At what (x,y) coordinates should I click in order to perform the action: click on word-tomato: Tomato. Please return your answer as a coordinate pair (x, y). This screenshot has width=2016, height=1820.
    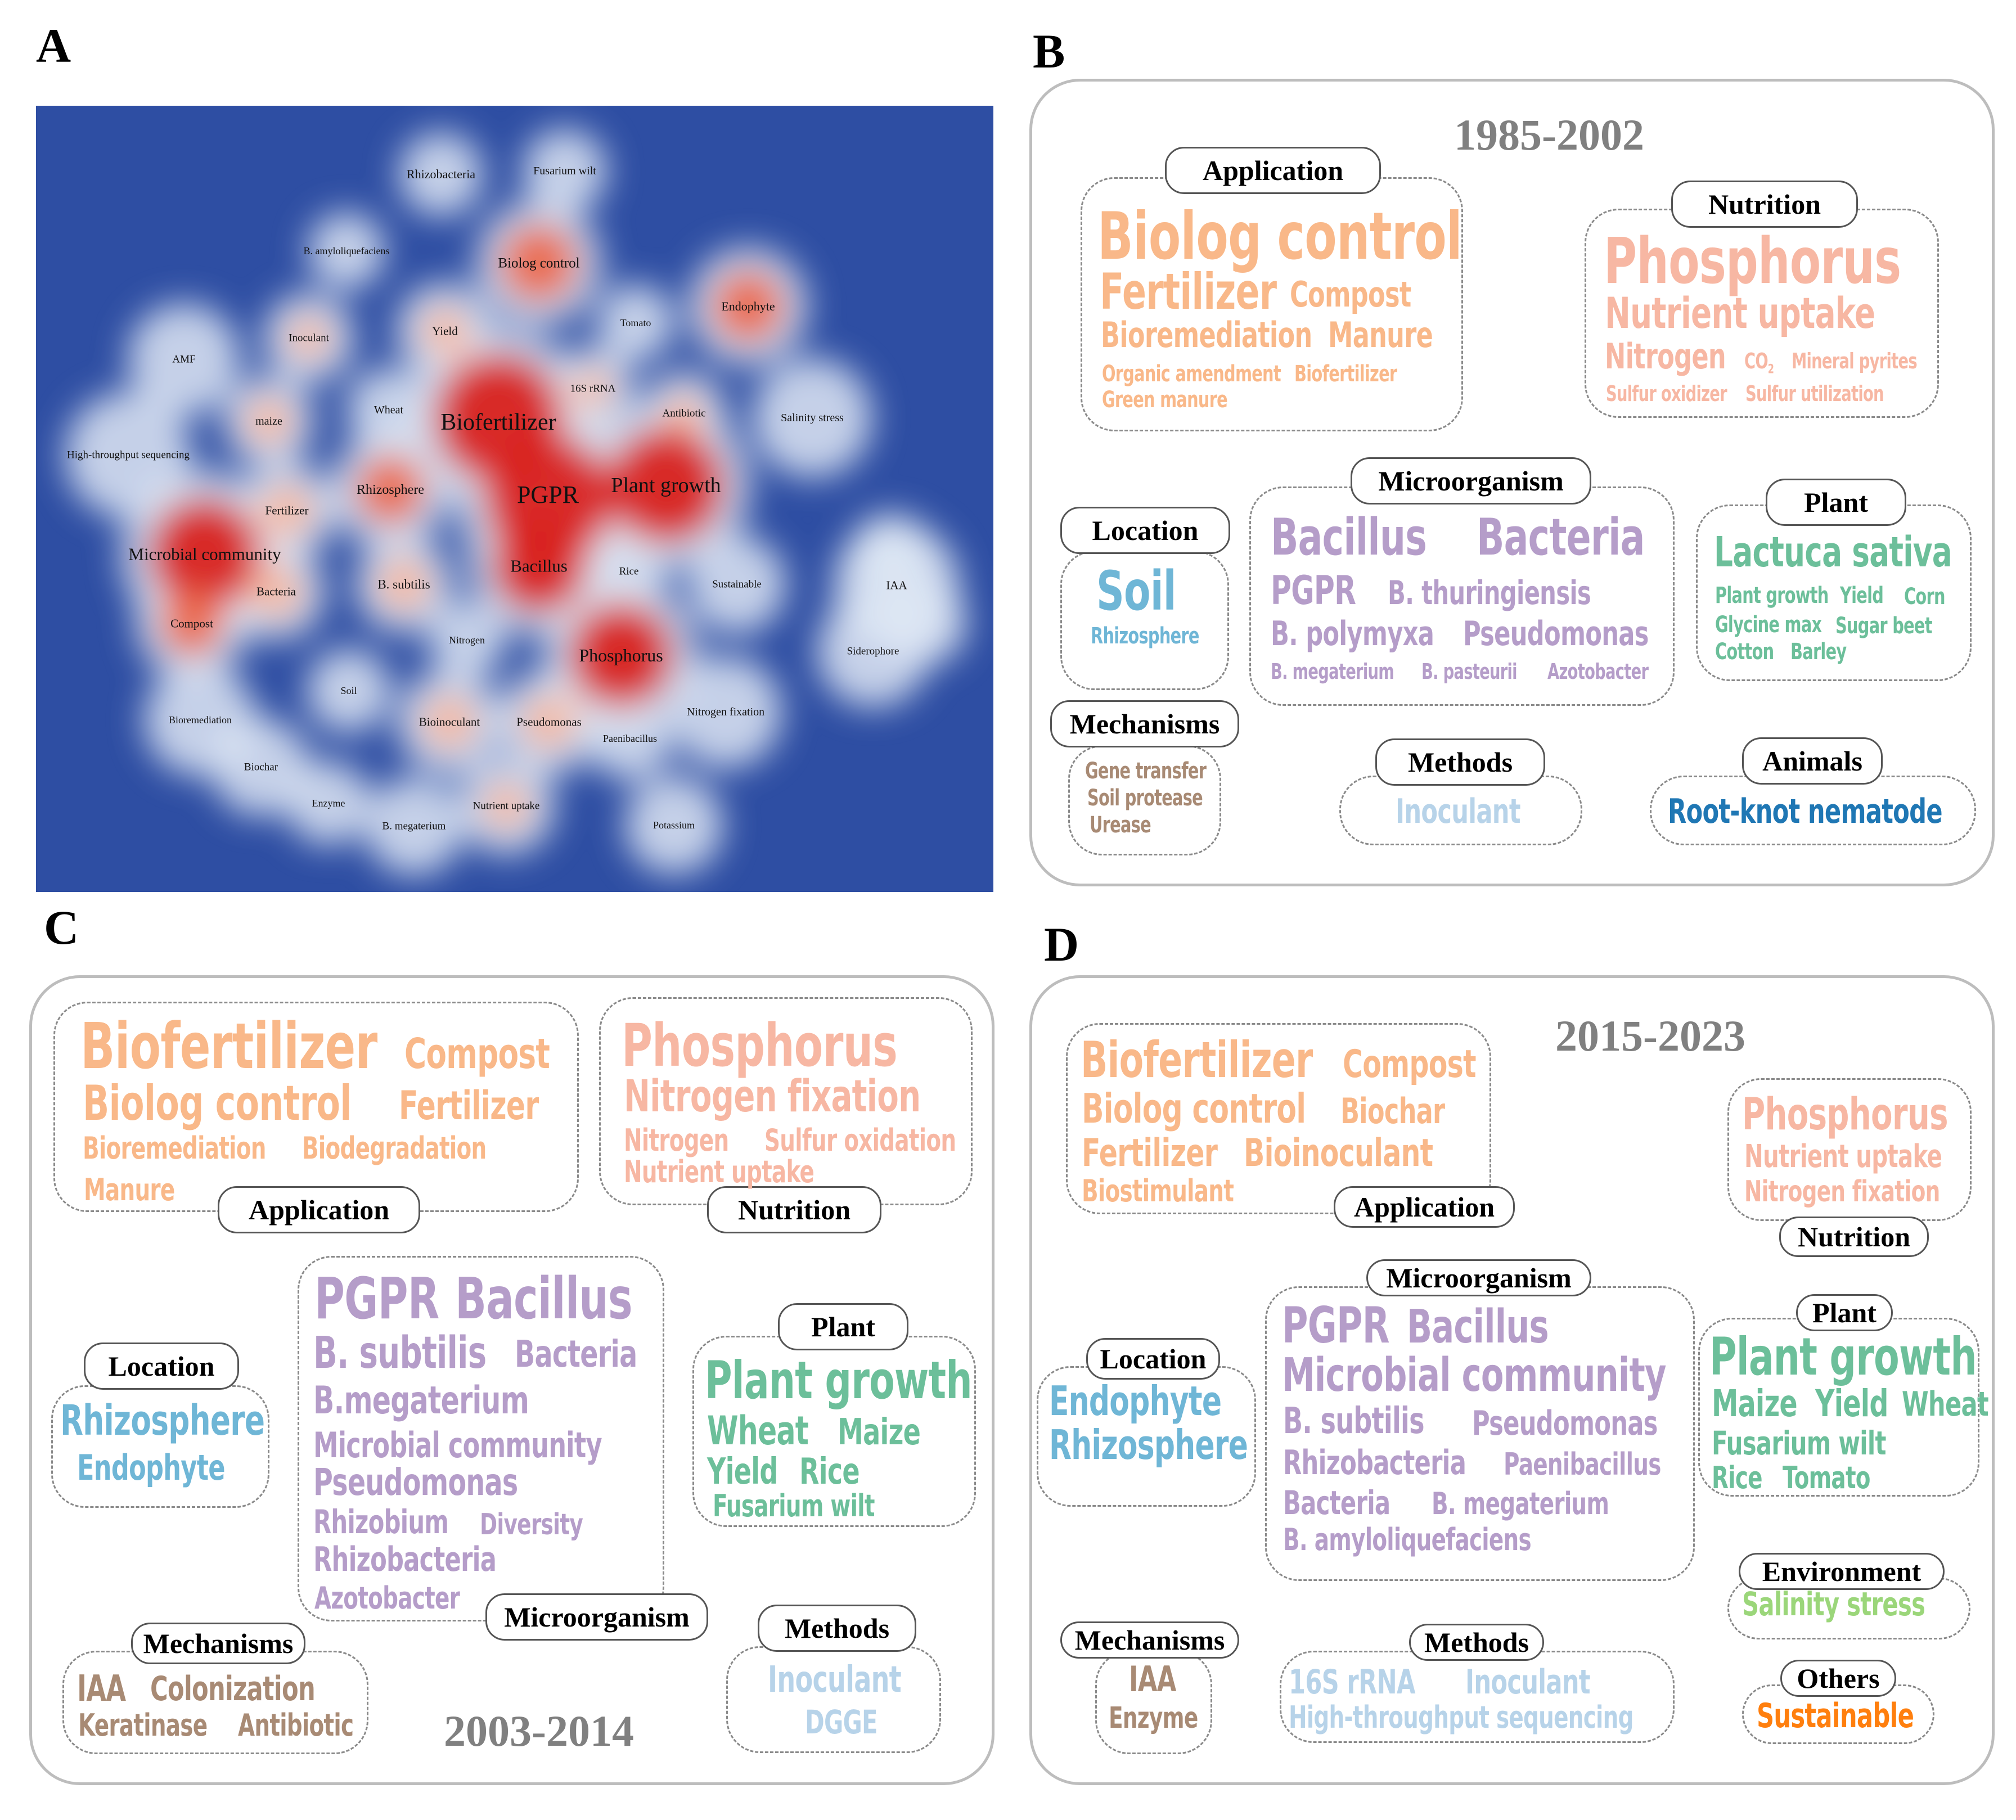
    Looking at the image, I should click on (1827, 1477).